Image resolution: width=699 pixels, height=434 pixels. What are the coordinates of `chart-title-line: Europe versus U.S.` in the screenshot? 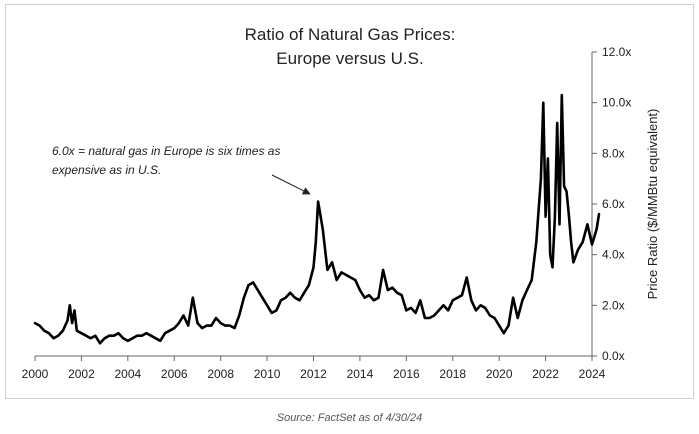 It's located at (349, 58).